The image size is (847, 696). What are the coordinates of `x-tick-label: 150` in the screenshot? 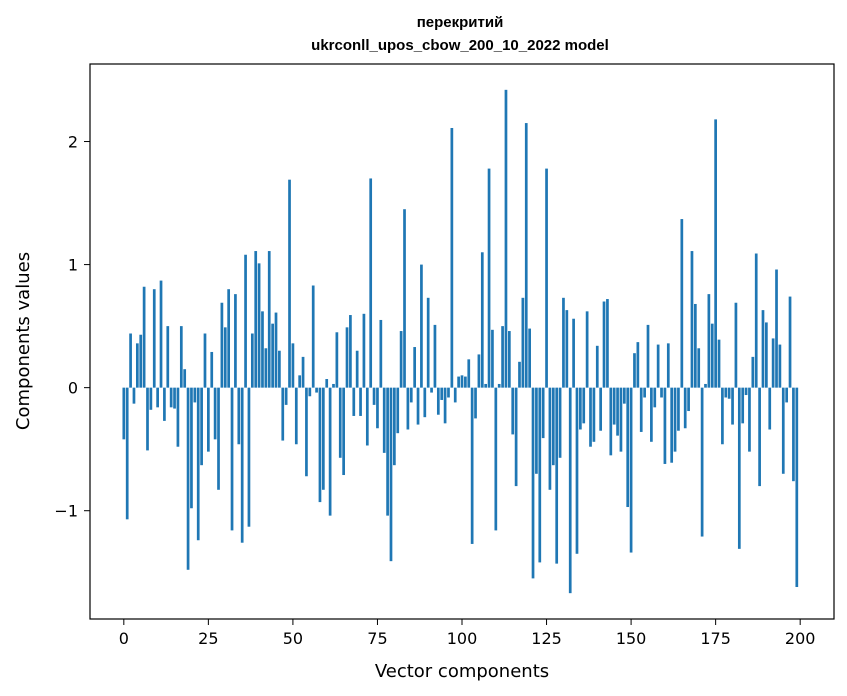 It's located at (631, 638).